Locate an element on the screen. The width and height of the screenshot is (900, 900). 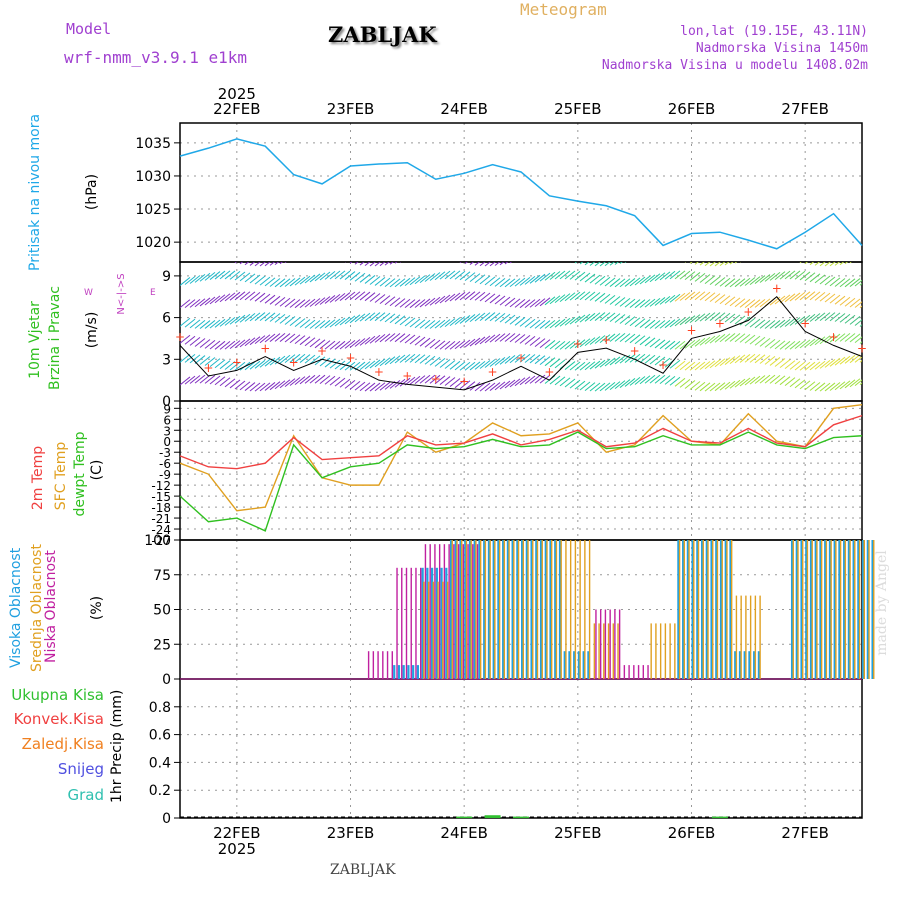
wind_speed-ytick-label: 3 is located at coordinates (166, 360).